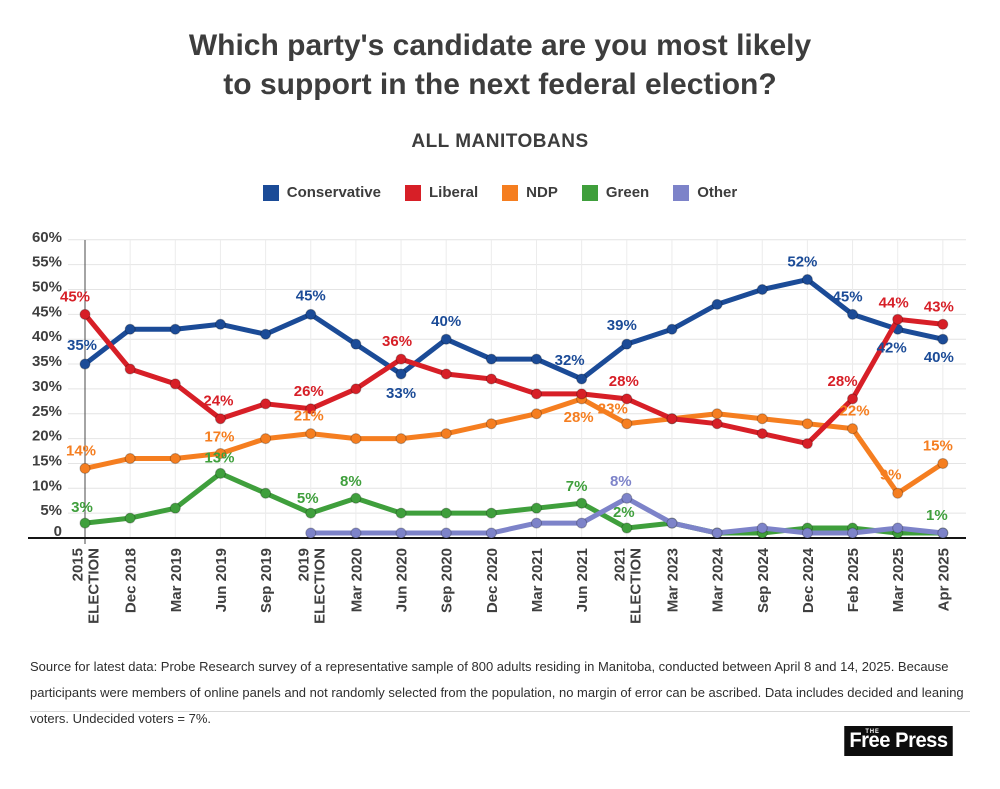 The width and height of the screenshot is (1000, 789). I want to click on data-label-green: 3%, so click(82, 507).